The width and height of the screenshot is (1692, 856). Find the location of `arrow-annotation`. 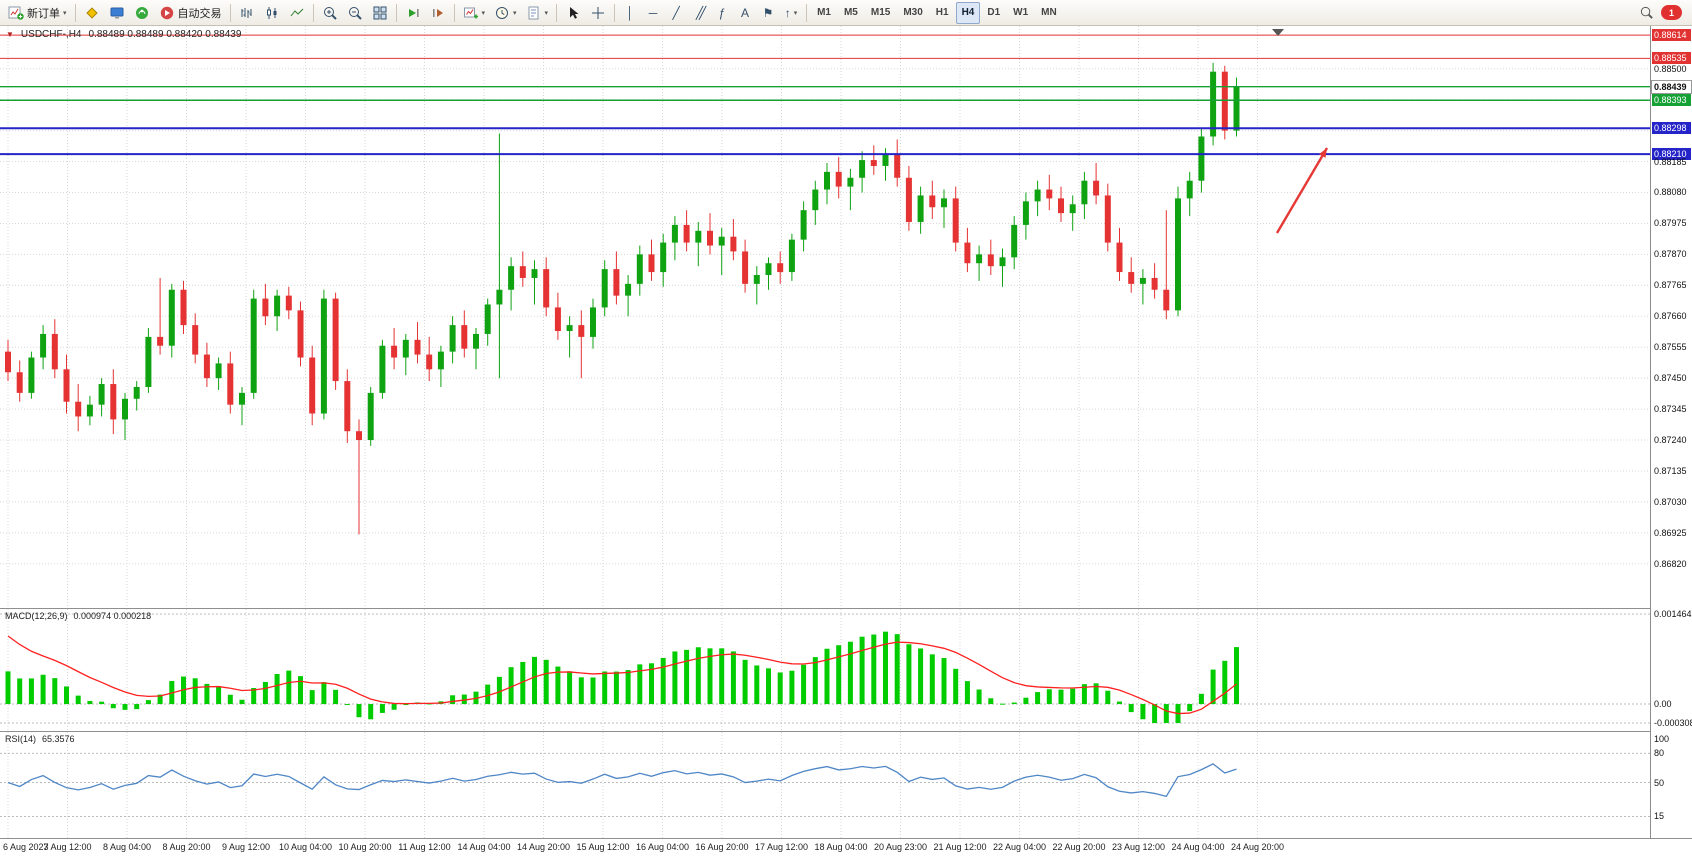

arrow-annotation is located at coordinates (1302, 190).